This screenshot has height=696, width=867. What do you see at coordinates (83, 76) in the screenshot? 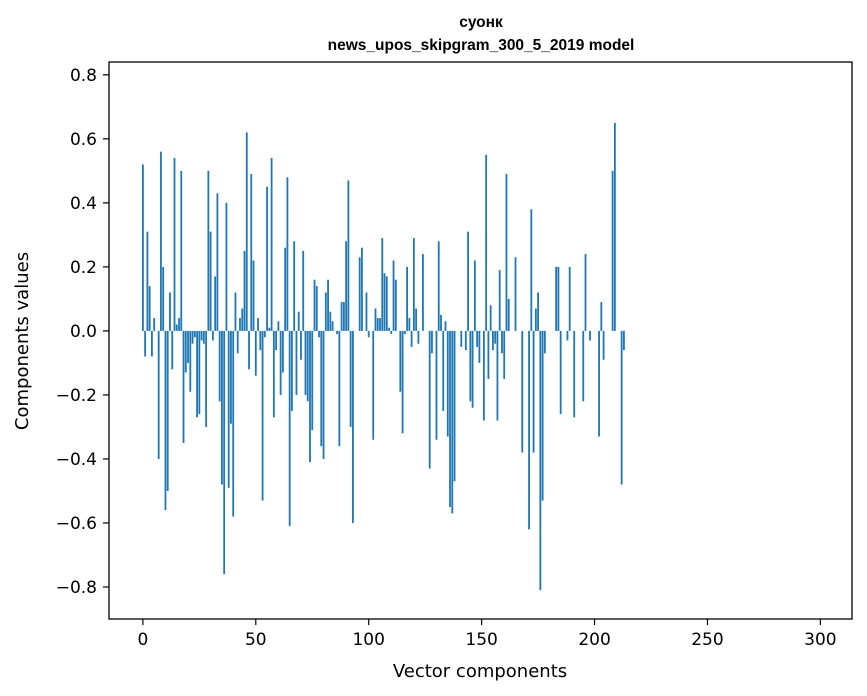
I see `y-tick-label: 0.8` at bounding box center [83, 76].